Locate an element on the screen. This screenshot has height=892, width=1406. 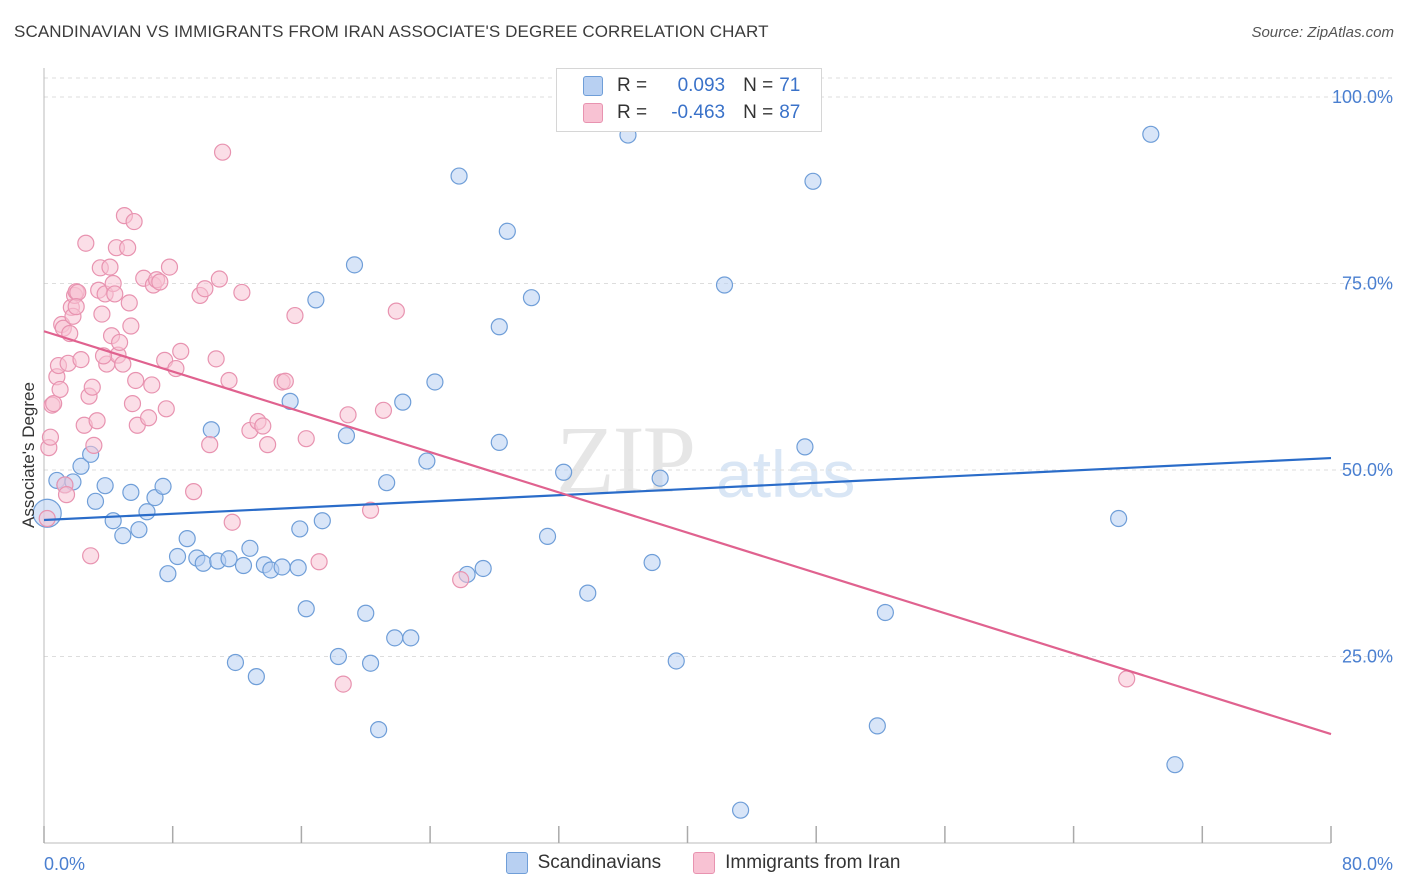
x-tick-label: 80.0% is located at coordinates (1367, 864).